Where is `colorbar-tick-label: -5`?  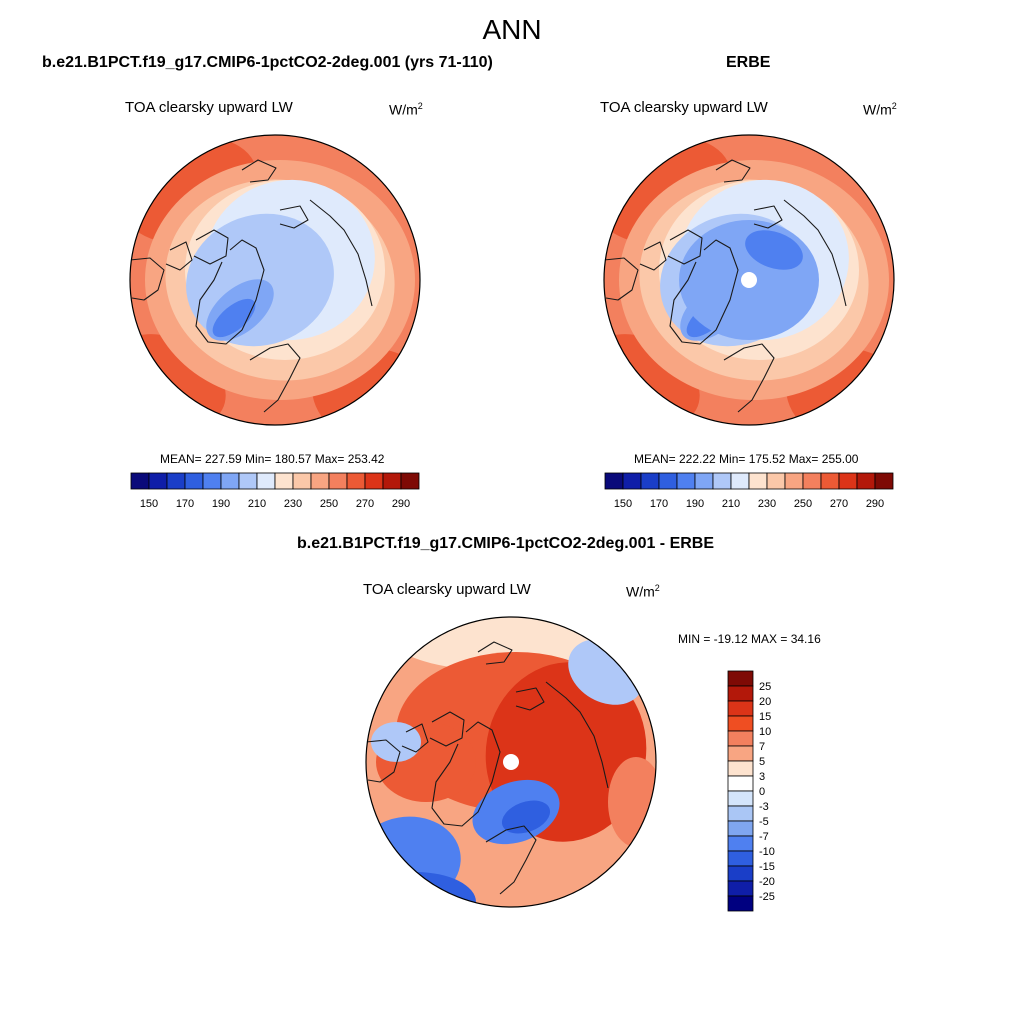 colorbar-tick-label: -5 is located at coordinates (764, 822).